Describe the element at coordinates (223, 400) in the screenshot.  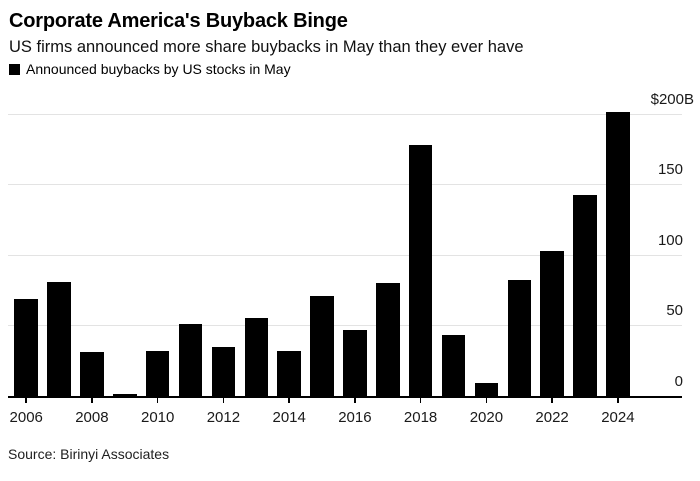
I see `x-tick-2012` at that location.